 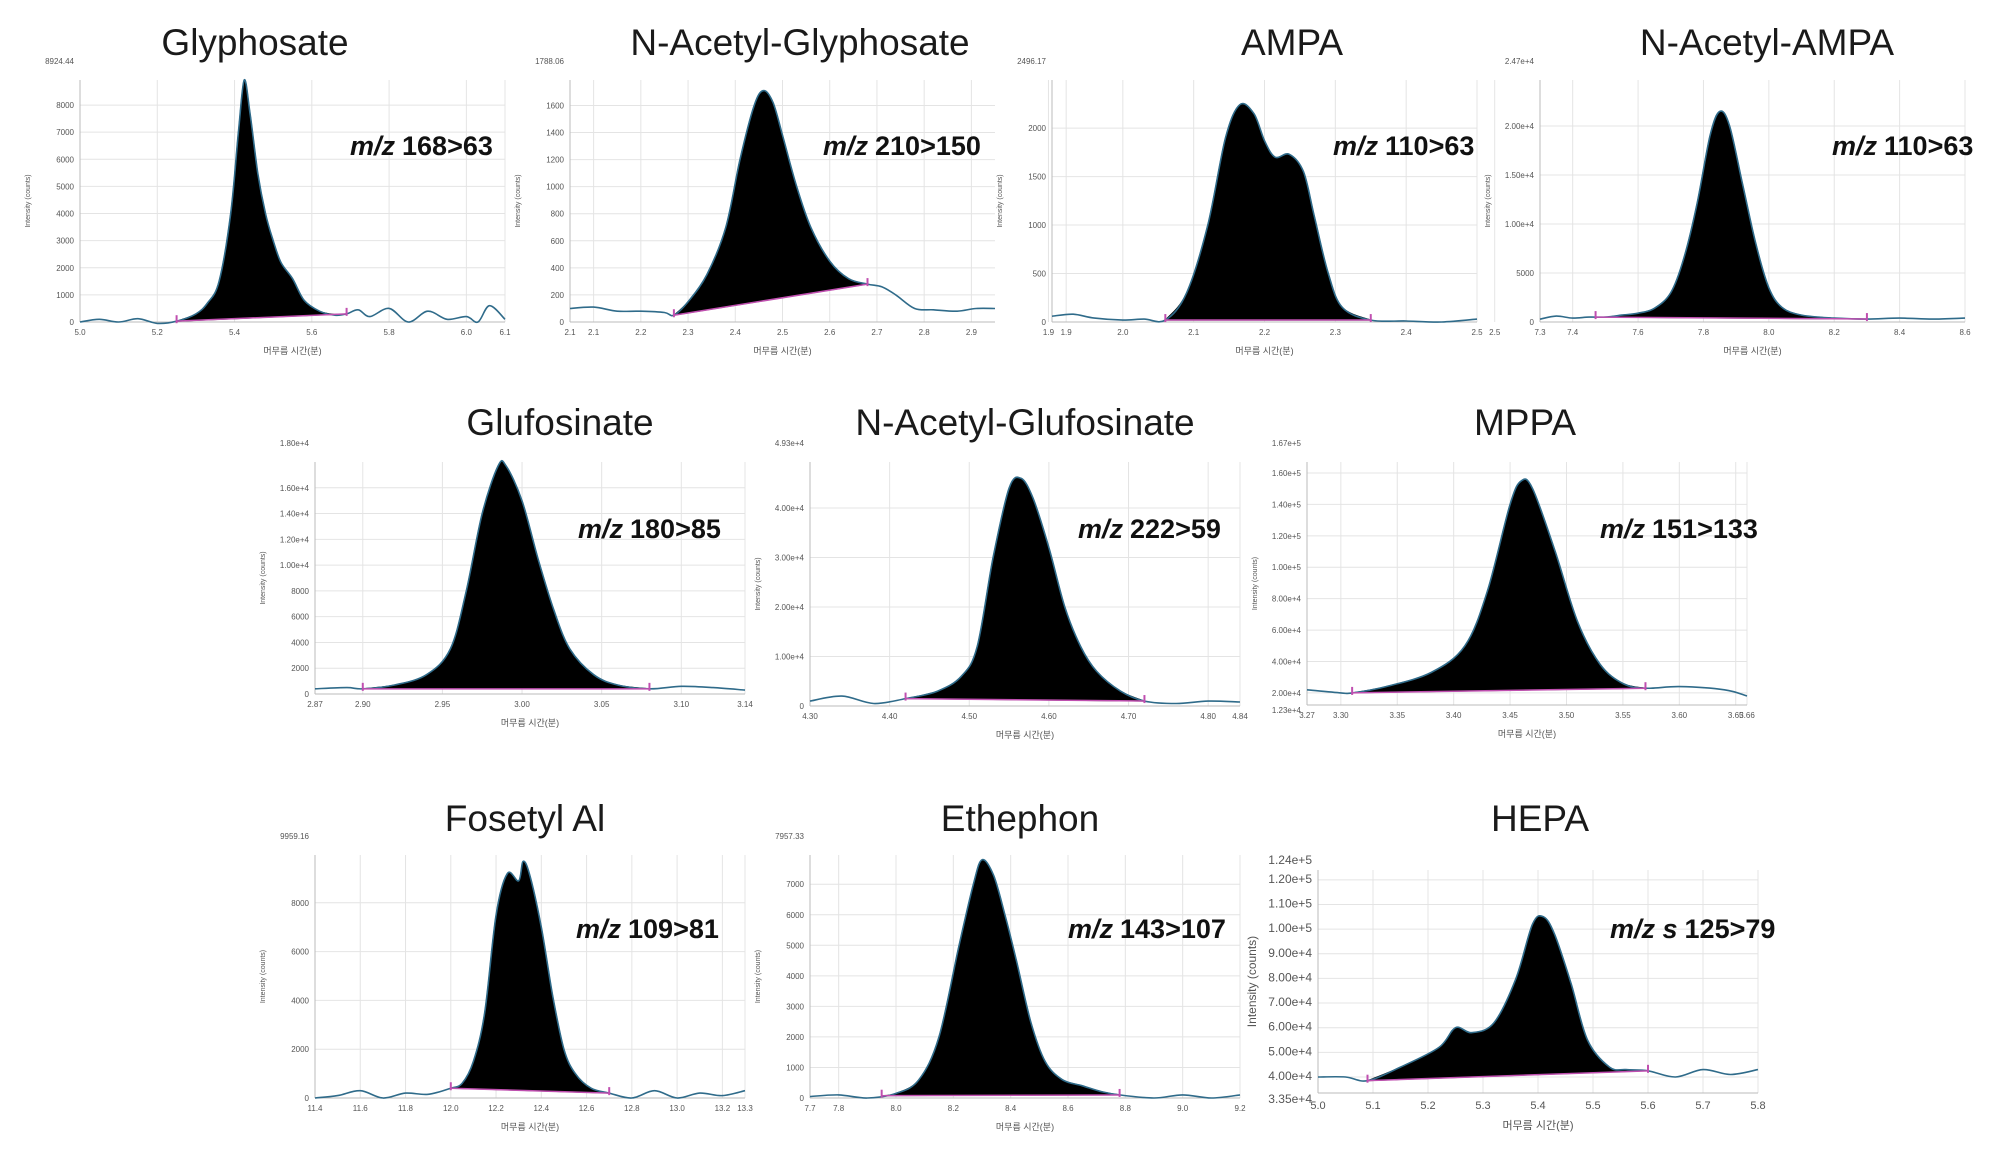 I want to click on x-tick-label: 6.1, so click(x=505, y=332).